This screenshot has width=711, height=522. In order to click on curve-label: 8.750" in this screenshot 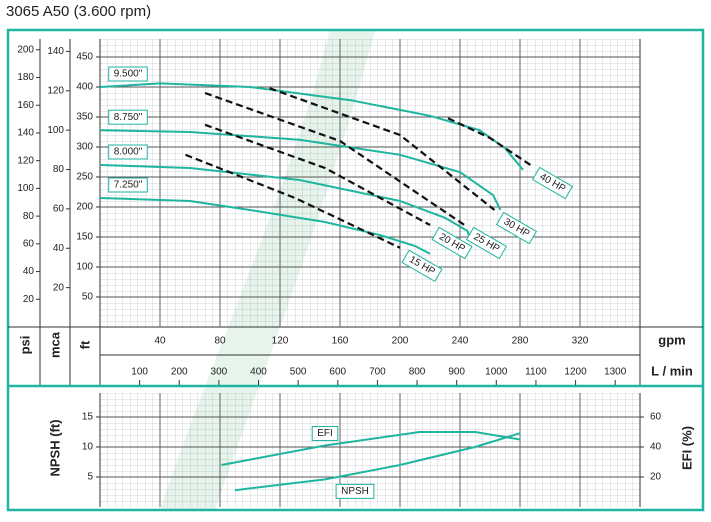, I will do `click(128, 117)`.